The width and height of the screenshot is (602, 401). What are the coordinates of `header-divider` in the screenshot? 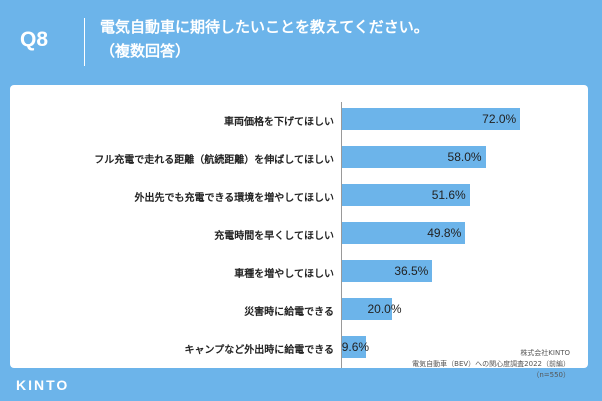 It's located at (84, 42).